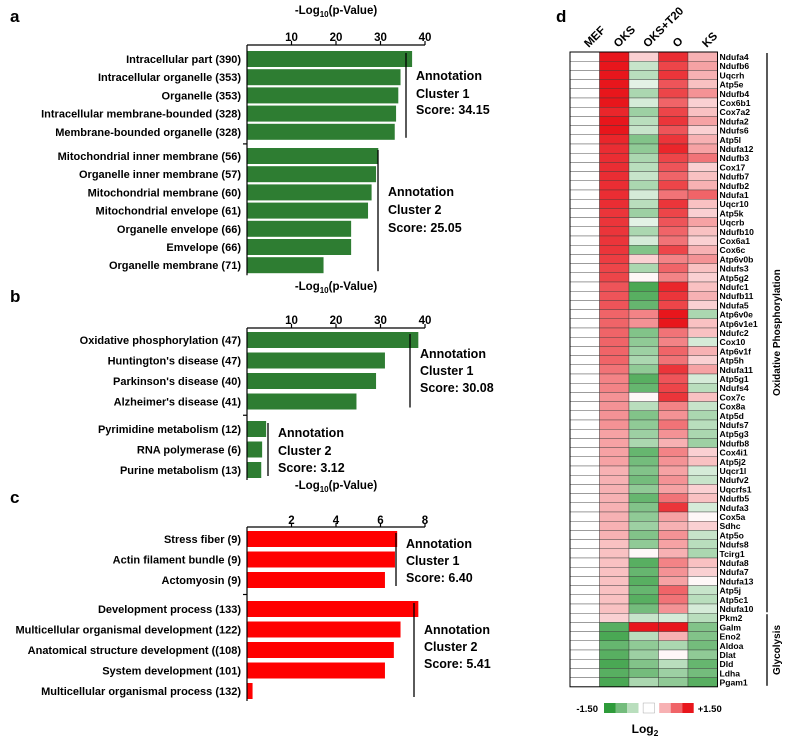 The width and height of the screenshot is (787, 740). Describe the element at coordinates (734, 204) in the screenshot. I see `row-label: Uqcr10` at that location.